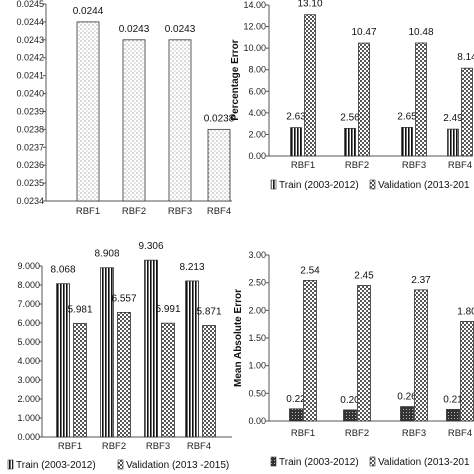  I want to click on data-label: 2.63, so click(296, 117).